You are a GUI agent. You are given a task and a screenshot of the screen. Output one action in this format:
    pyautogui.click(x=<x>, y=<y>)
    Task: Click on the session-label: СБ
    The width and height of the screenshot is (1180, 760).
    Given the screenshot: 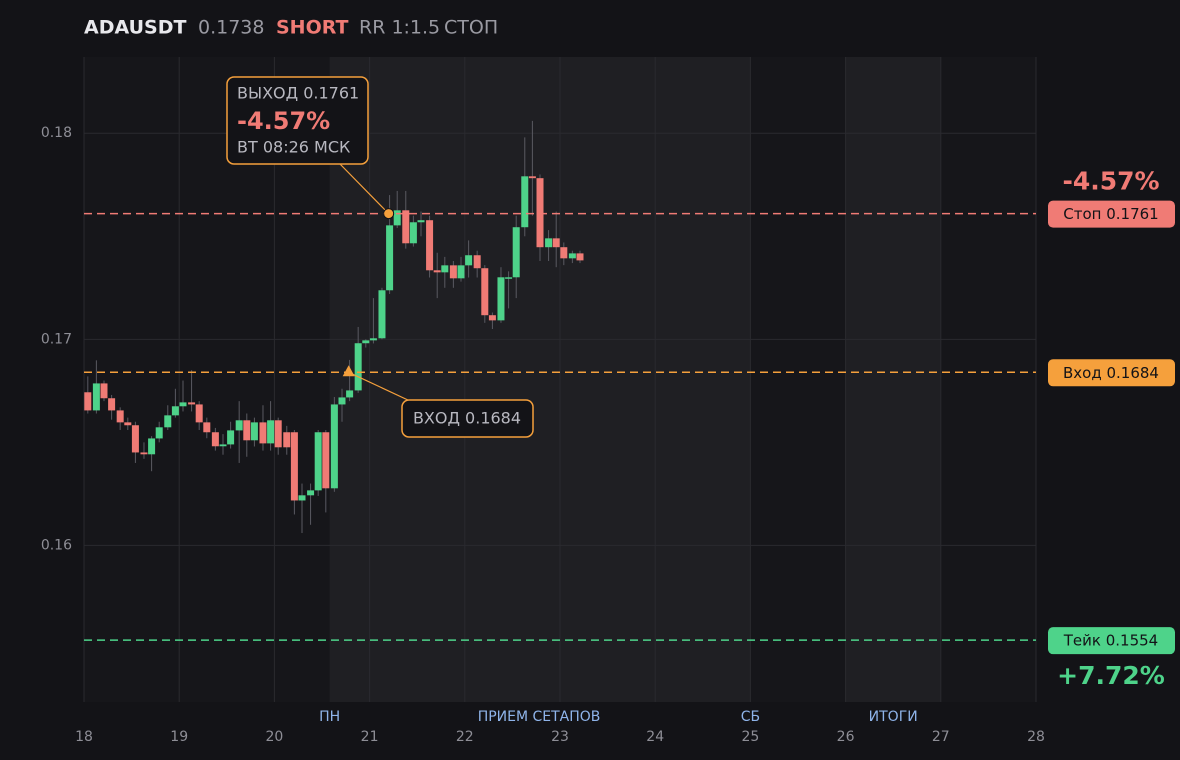 What is the action you would take?
    pyautogui.click(x=750, y=717)
    